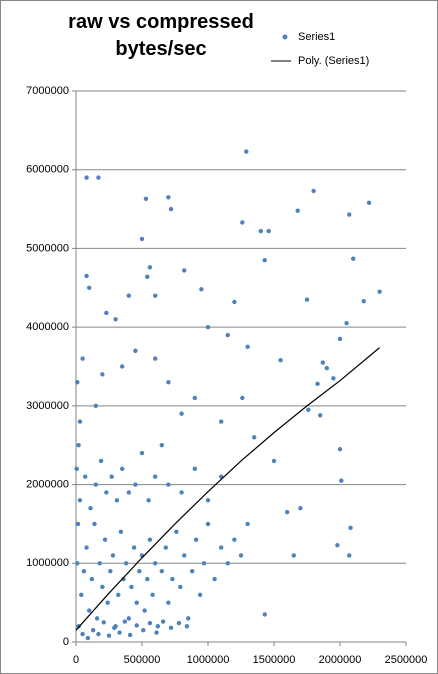 This screenshot has width=438, height=674. What do you see at coordinates (76, 660) in the screenshot?
I see `x-tick-label: 0` at bounding box center [76, 660].